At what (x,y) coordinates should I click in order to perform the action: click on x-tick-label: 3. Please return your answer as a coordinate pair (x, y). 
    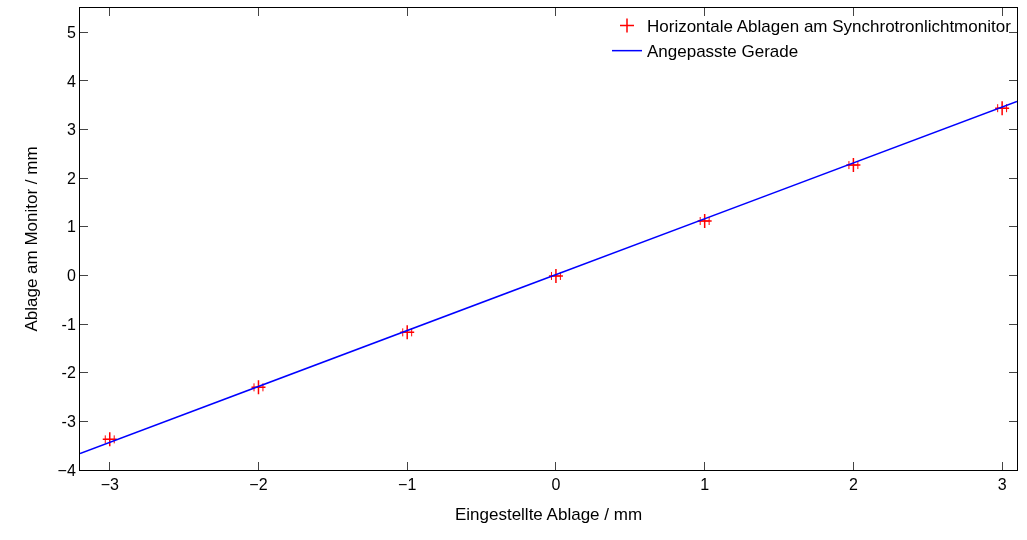
    Looking at the image, I should click on (1002, 485).